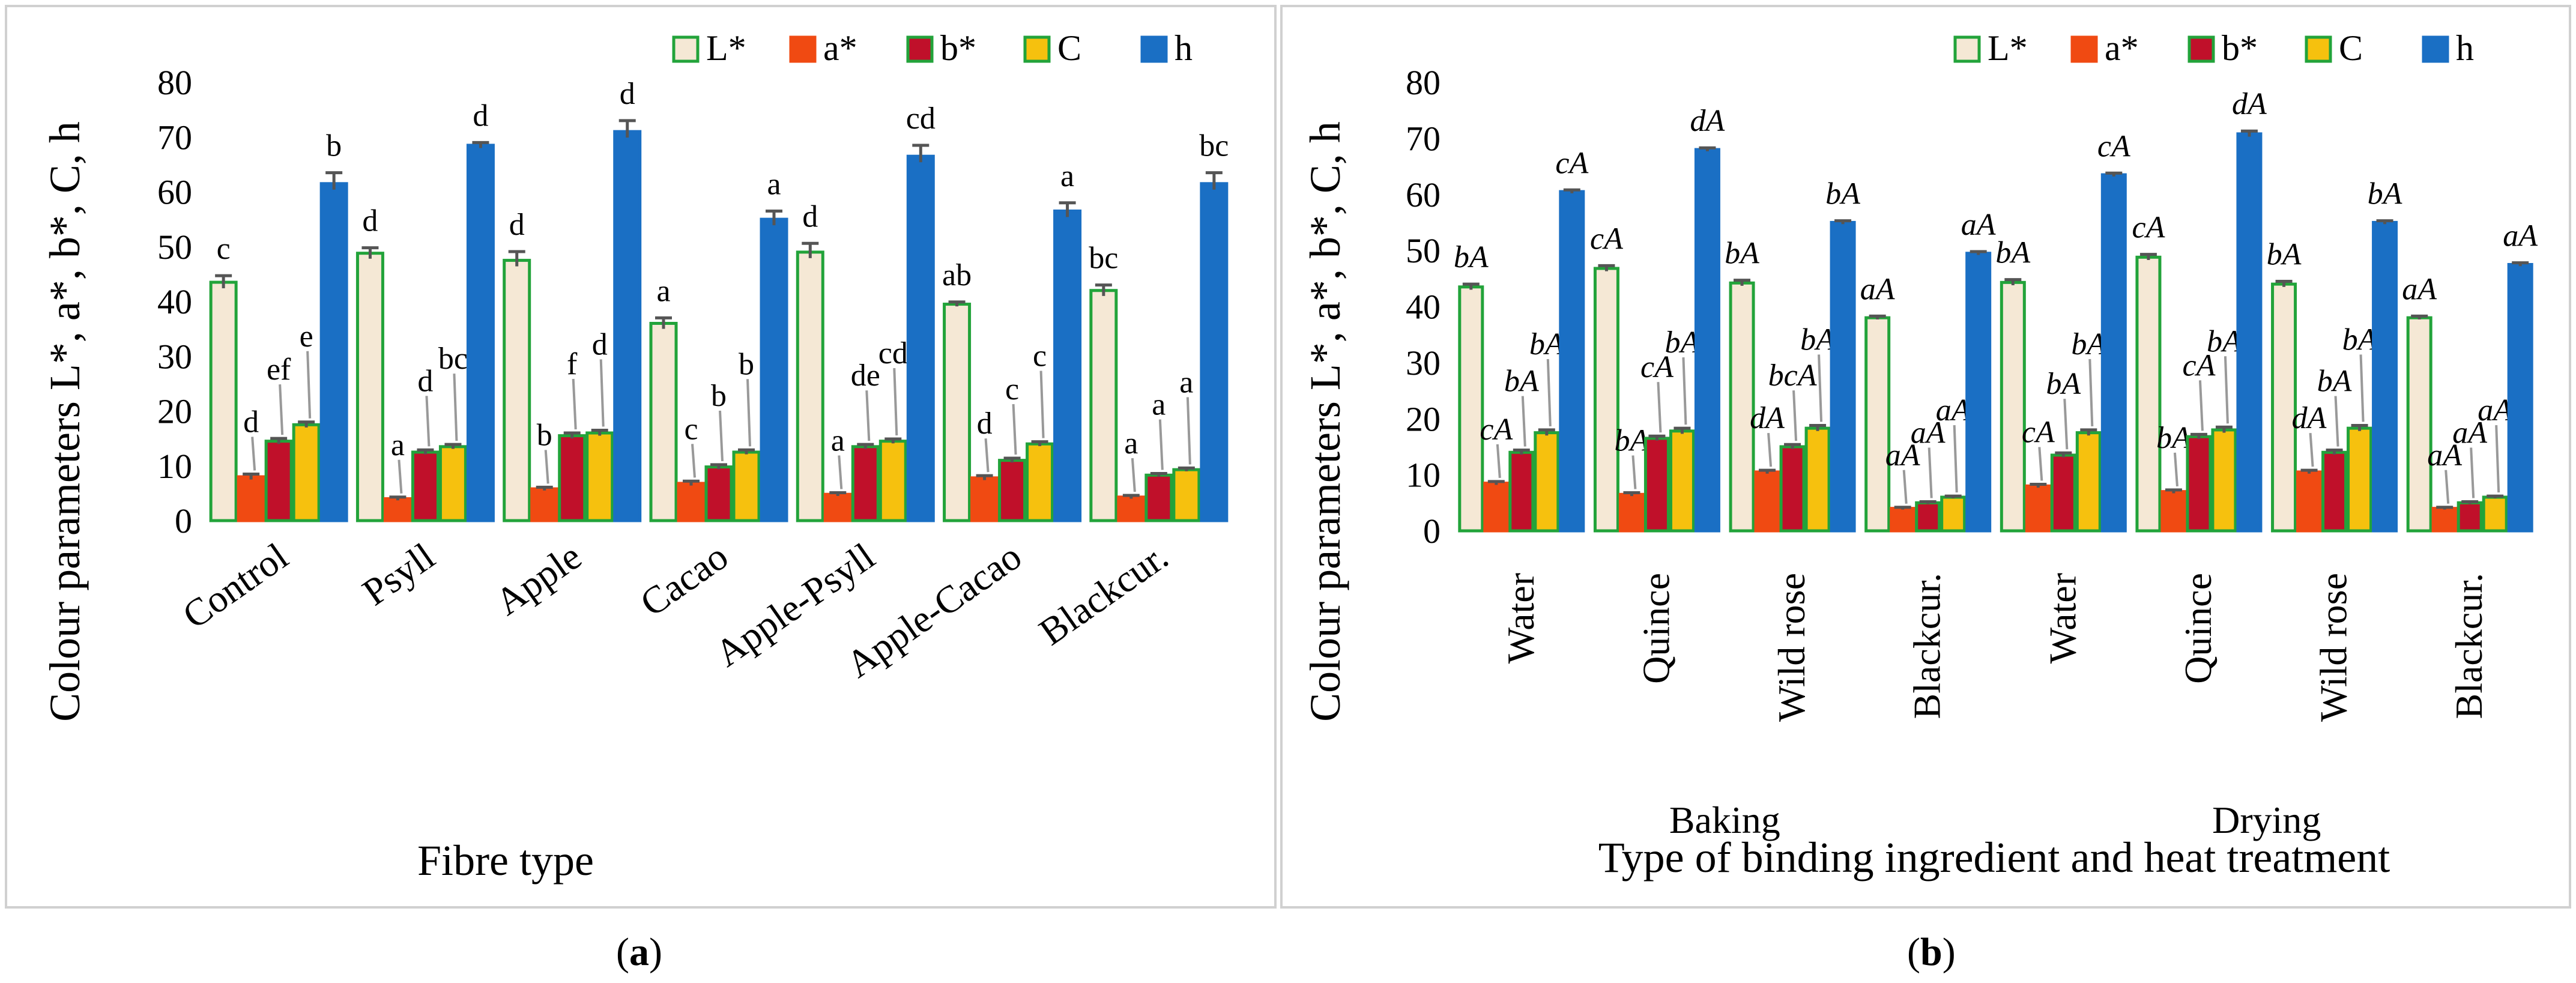 The height and width of the screenshot is (983, 2576). I want to click on y-tick-label-a-6: 60, so click(174, 193).